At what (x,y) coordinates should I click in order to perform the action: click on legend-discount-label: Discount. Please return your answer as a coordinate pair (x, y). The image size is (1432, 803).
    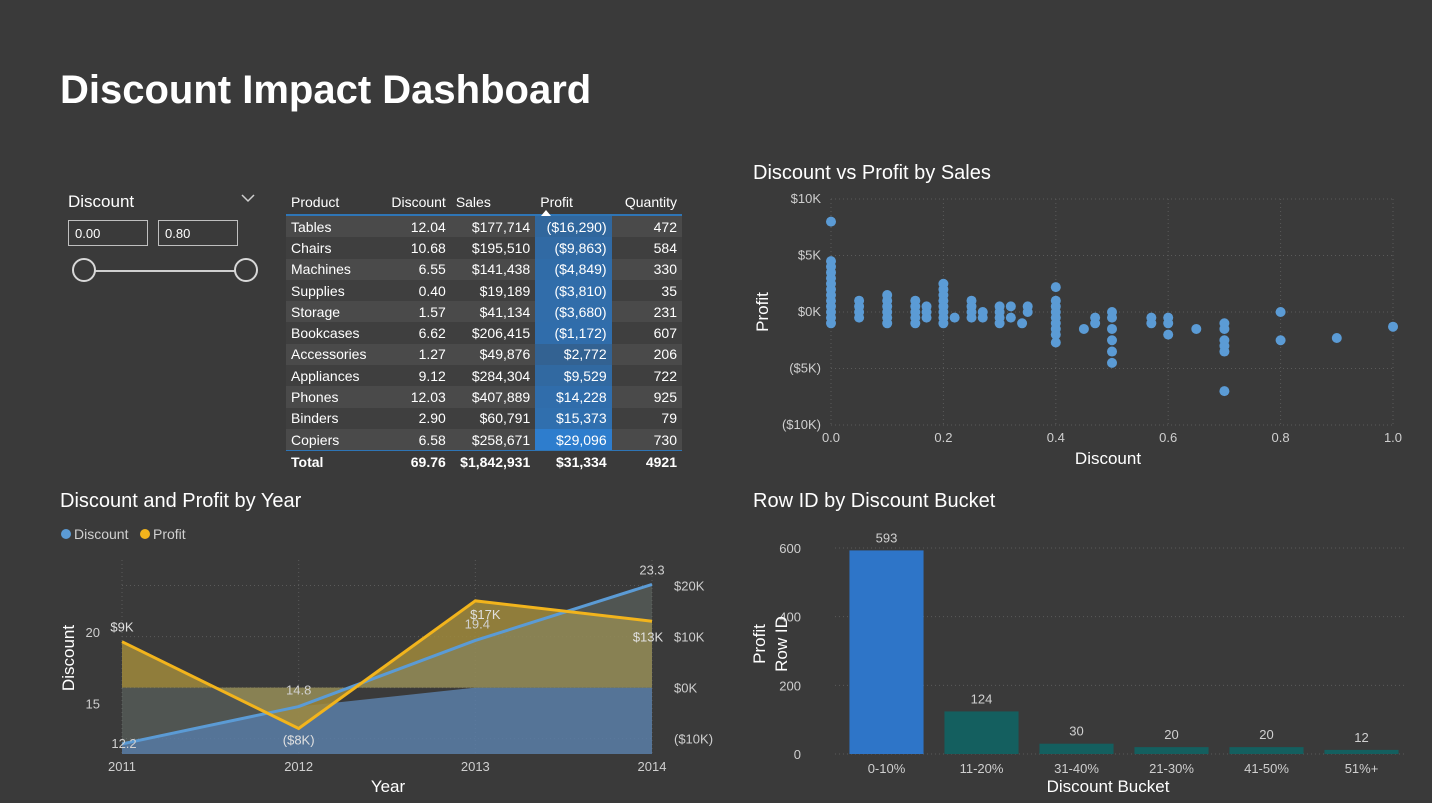
    Looking at the image, I should click on (101, 534).